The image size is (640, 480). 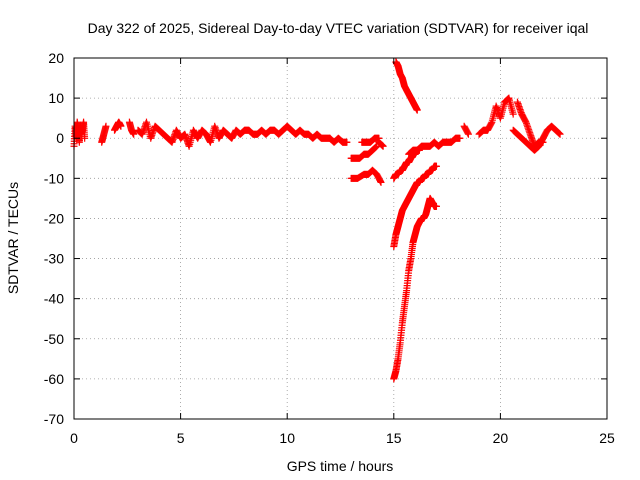 I want to click on y-axis-title: SDTVAR / TECUs, so click(x=13, y=238).